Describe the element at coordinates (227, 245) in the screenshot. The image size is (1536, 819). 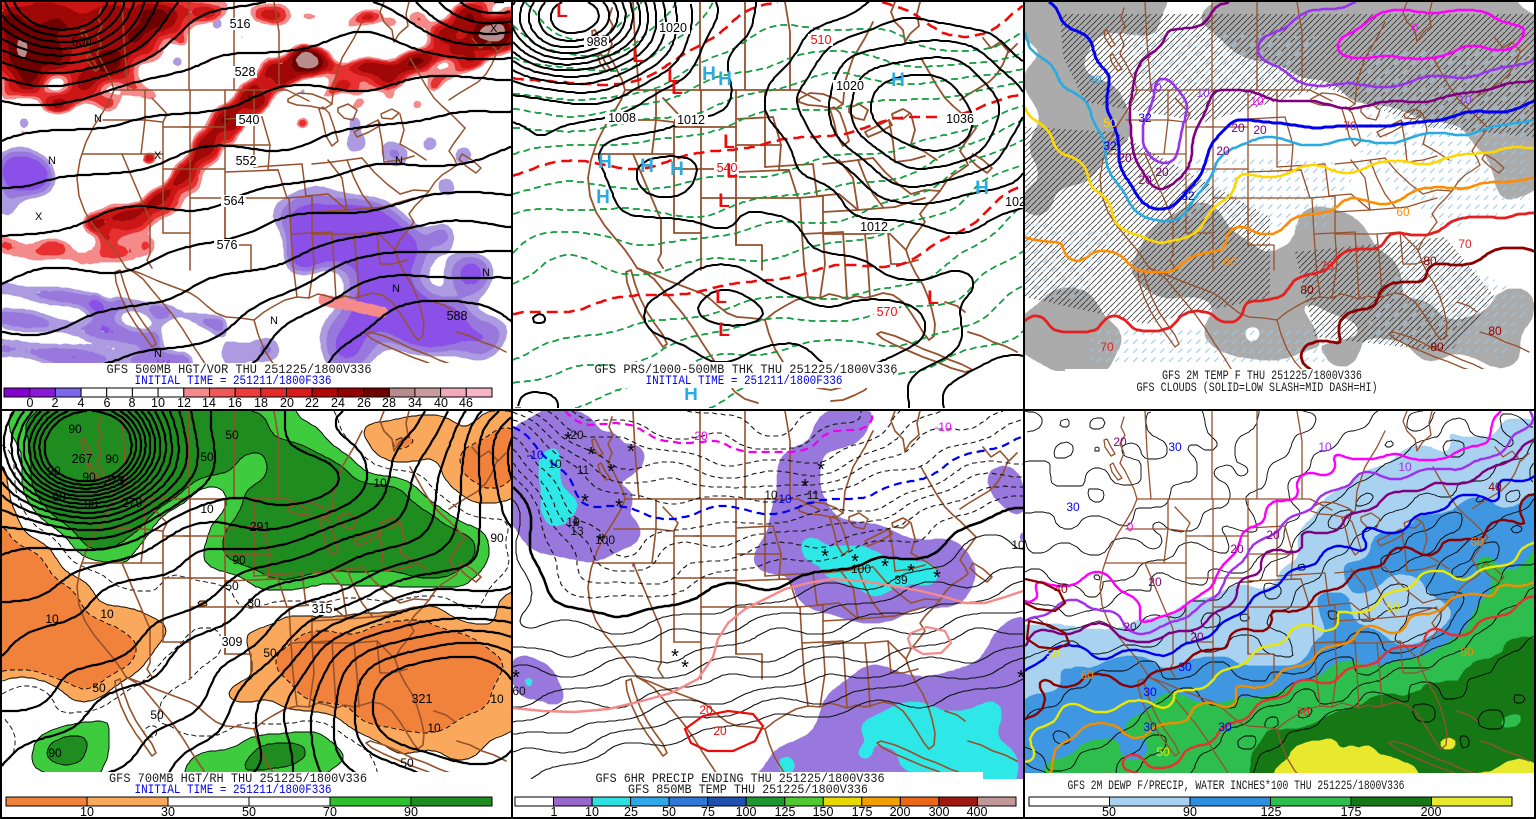
I see `svg-text: 576` at that location.